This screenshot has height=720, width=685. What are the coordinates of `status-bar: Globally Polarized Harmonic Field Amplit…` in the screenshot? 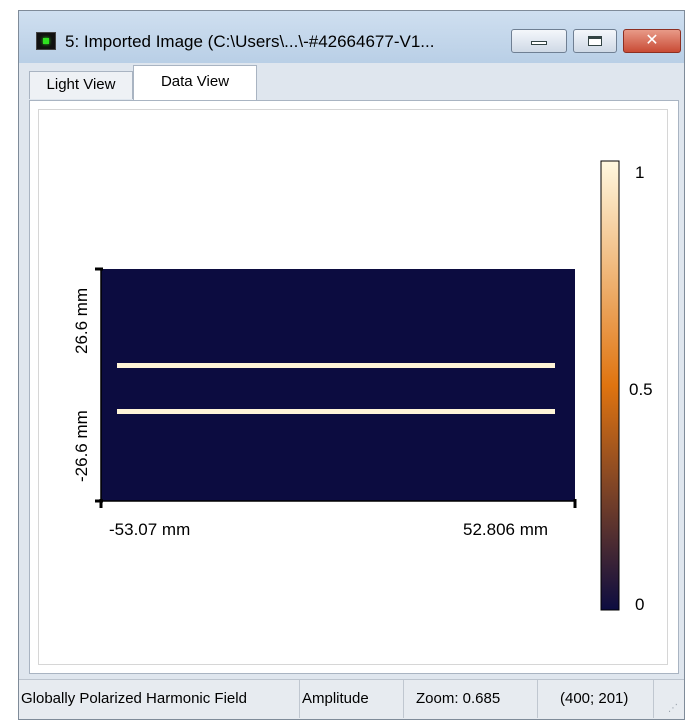 It's located at (351, 699).